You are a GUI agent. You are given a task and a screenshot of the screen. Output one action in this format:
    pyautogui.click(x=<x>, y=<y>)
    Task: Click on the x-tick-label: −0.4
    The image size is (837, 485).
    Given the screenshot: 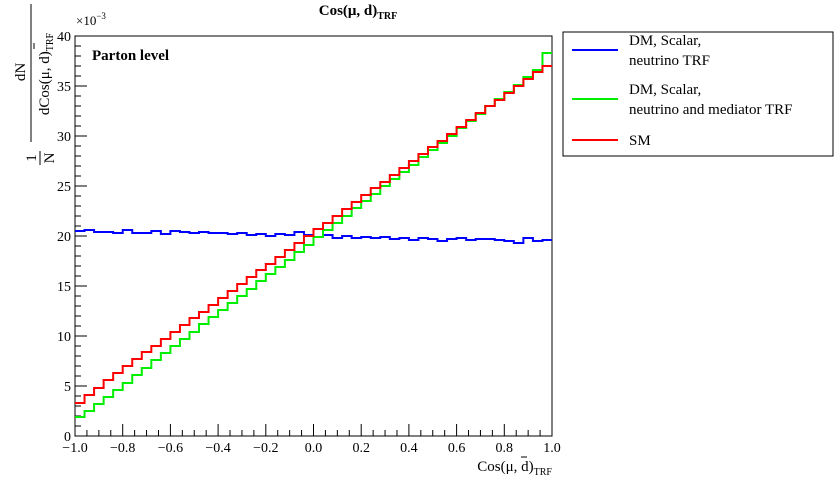 What is the action you would take?
    pyautogui.click(x=217, y=448)
    